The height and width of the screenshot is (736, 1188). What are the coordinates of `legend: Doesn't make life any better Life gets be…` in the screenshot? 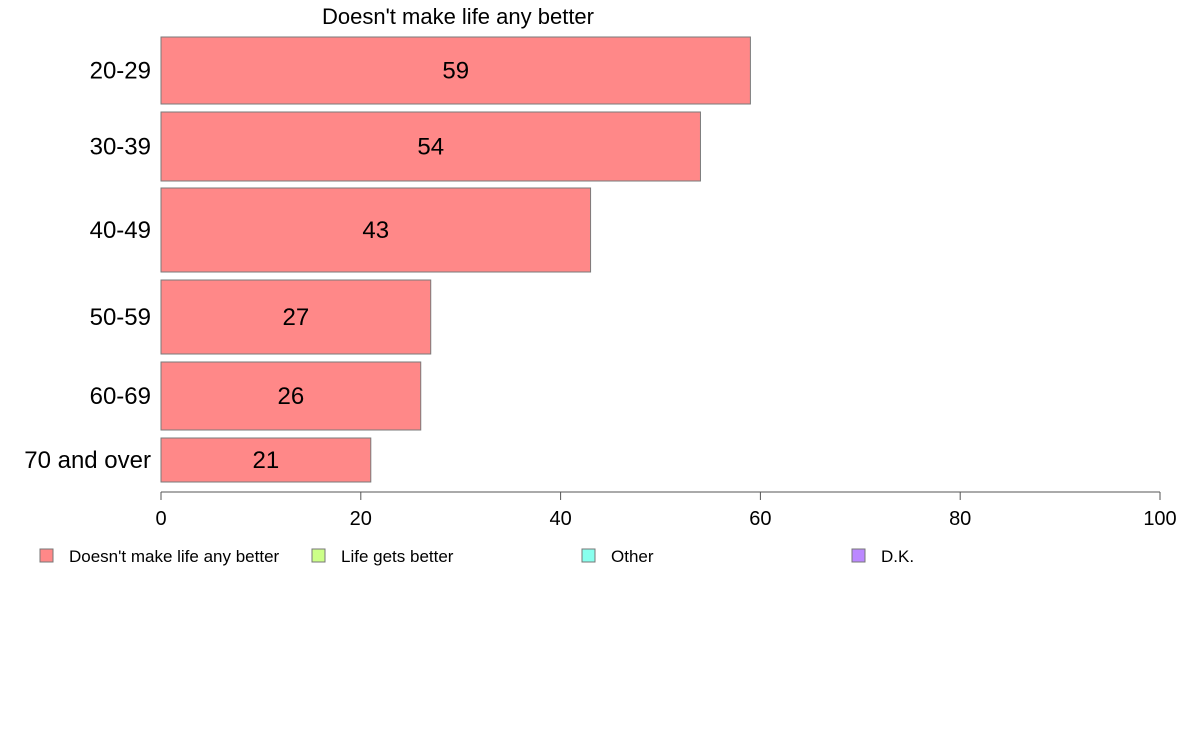 It's located at (476, 556).